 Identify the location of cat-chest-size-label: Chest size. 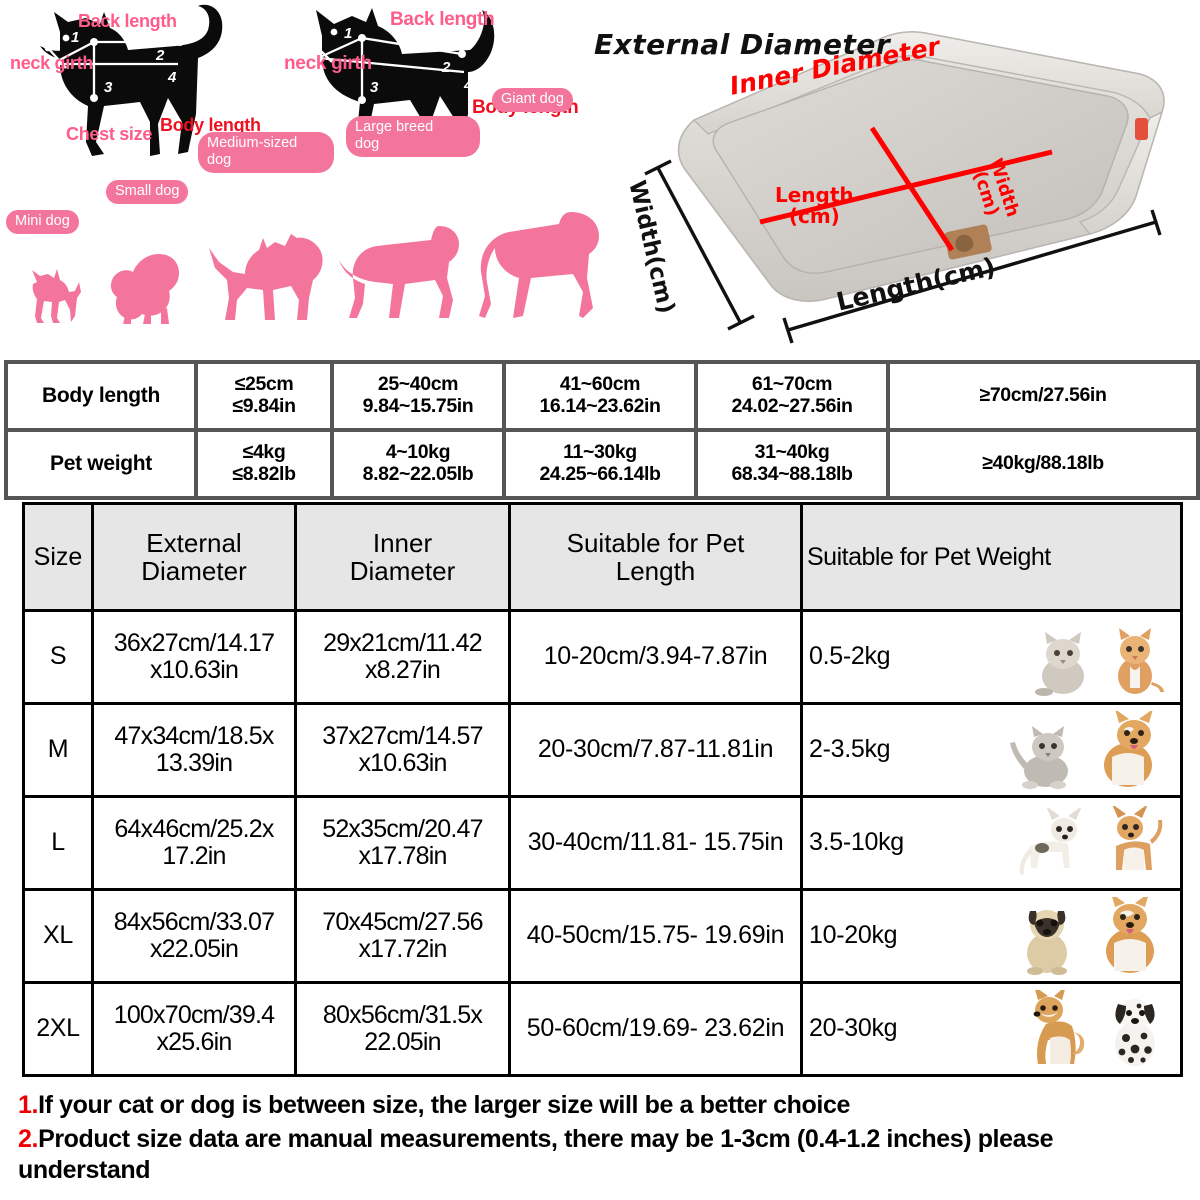
(109, 134).